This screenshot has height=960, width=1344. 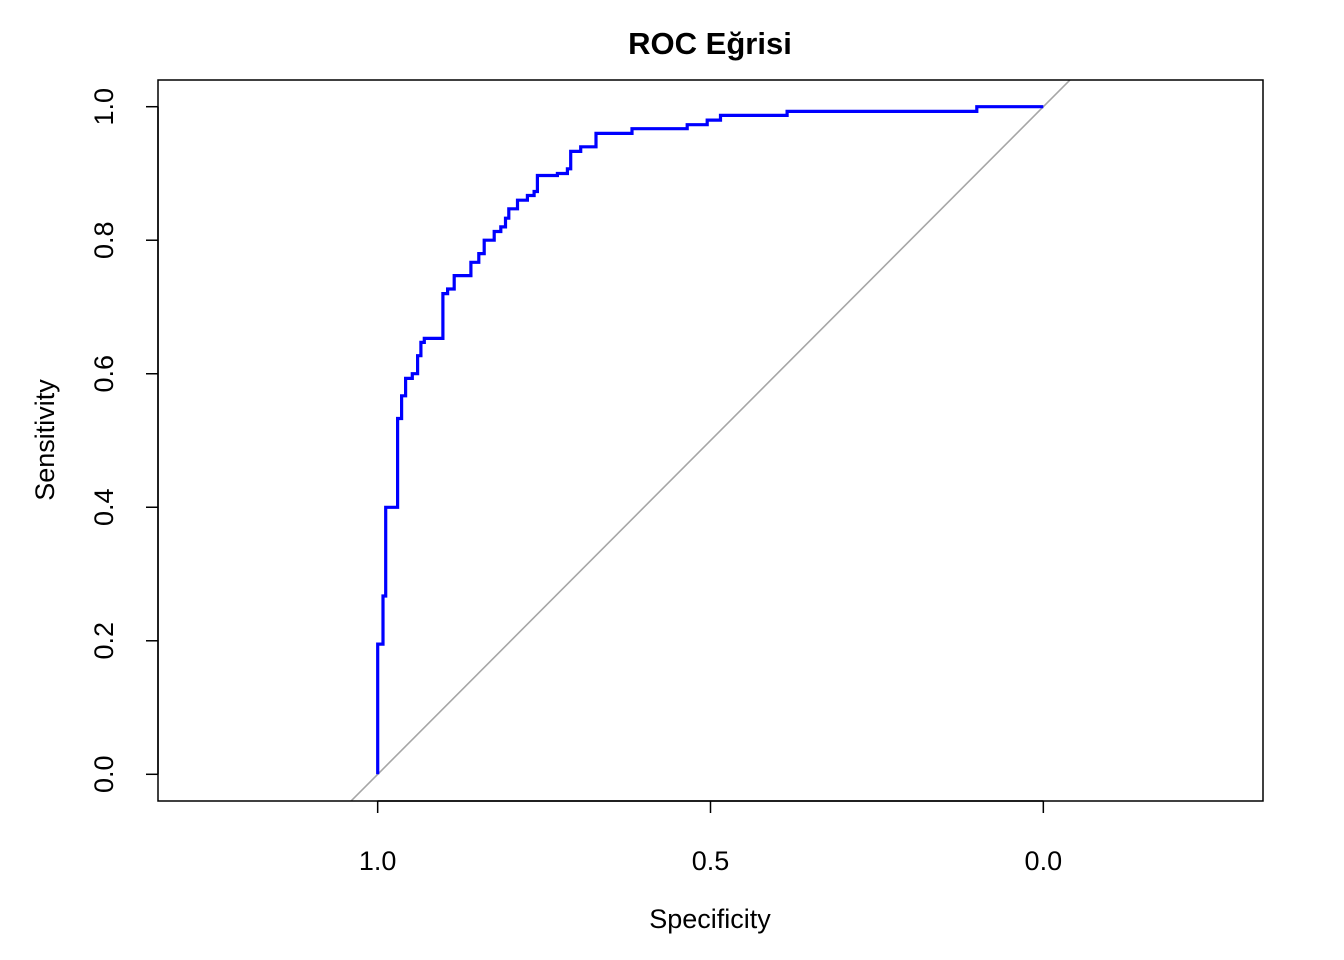 I want to click on y-tick-label: 0.6, so click(x=104, y=374).